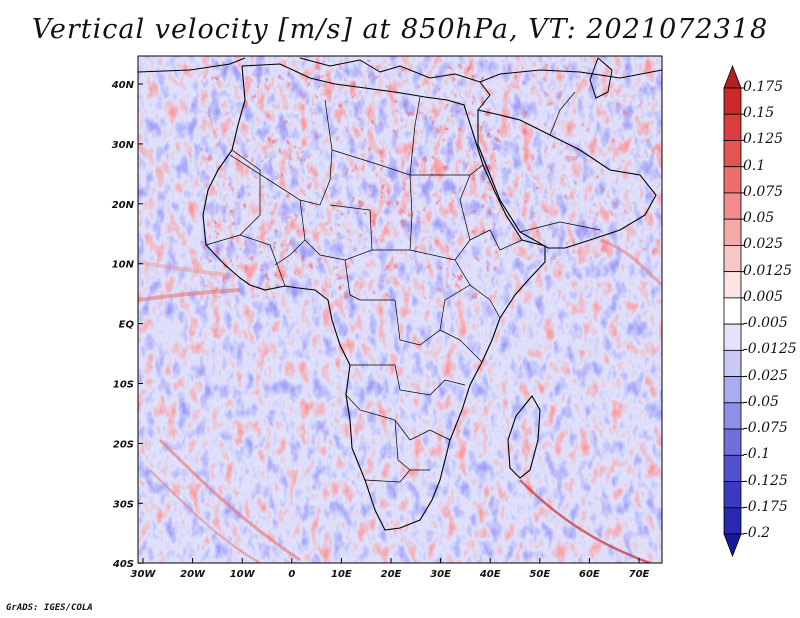  What do you see at coordinates (765, 323) in the screenshot?
I see `colorbar-label: -0.005` at bounding box center [765, 323].